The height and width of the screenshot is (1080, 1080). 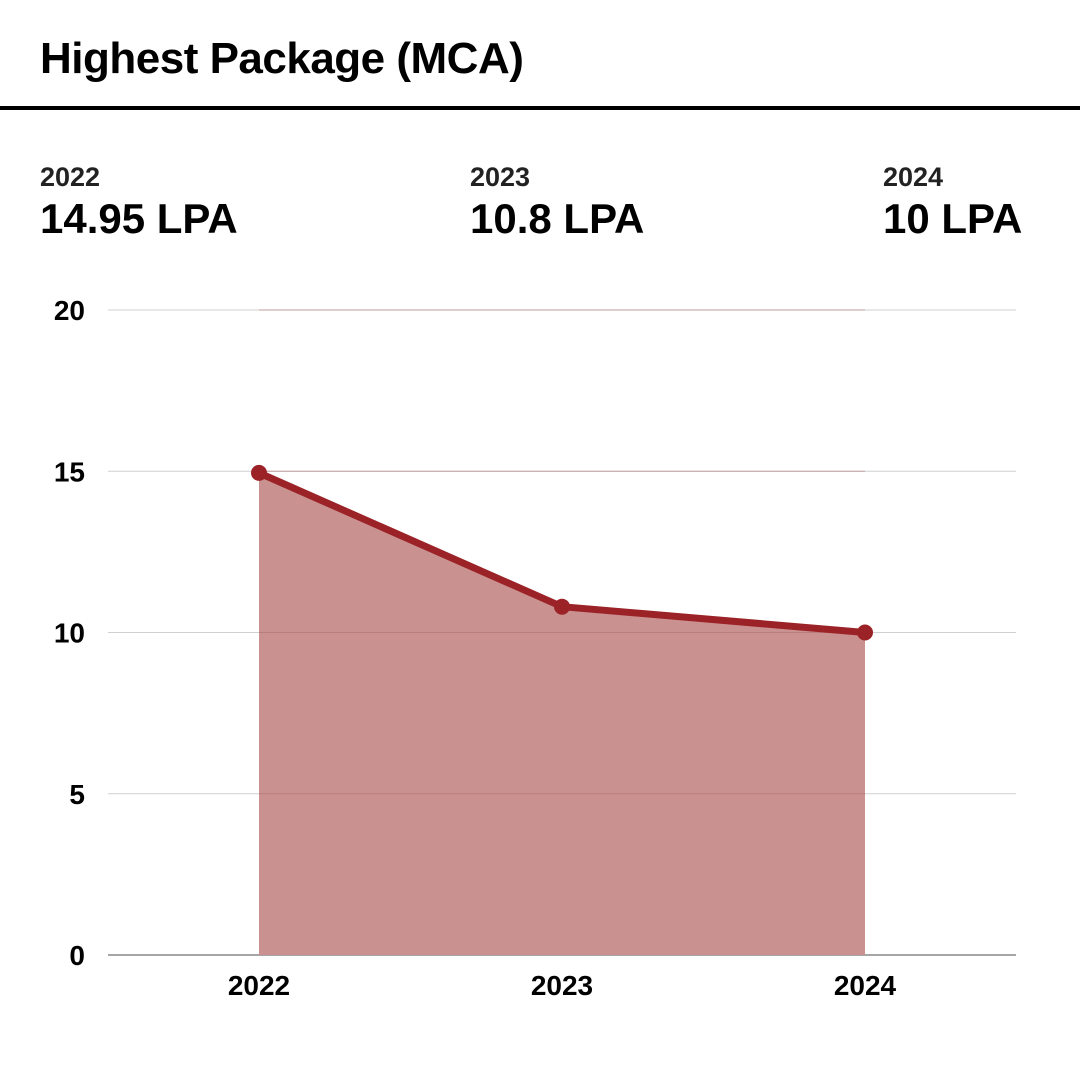 What do you see at coordinates (500, 177) in the screenshot?
I see `stat-year: 2023` at bounding box center [500, 177].